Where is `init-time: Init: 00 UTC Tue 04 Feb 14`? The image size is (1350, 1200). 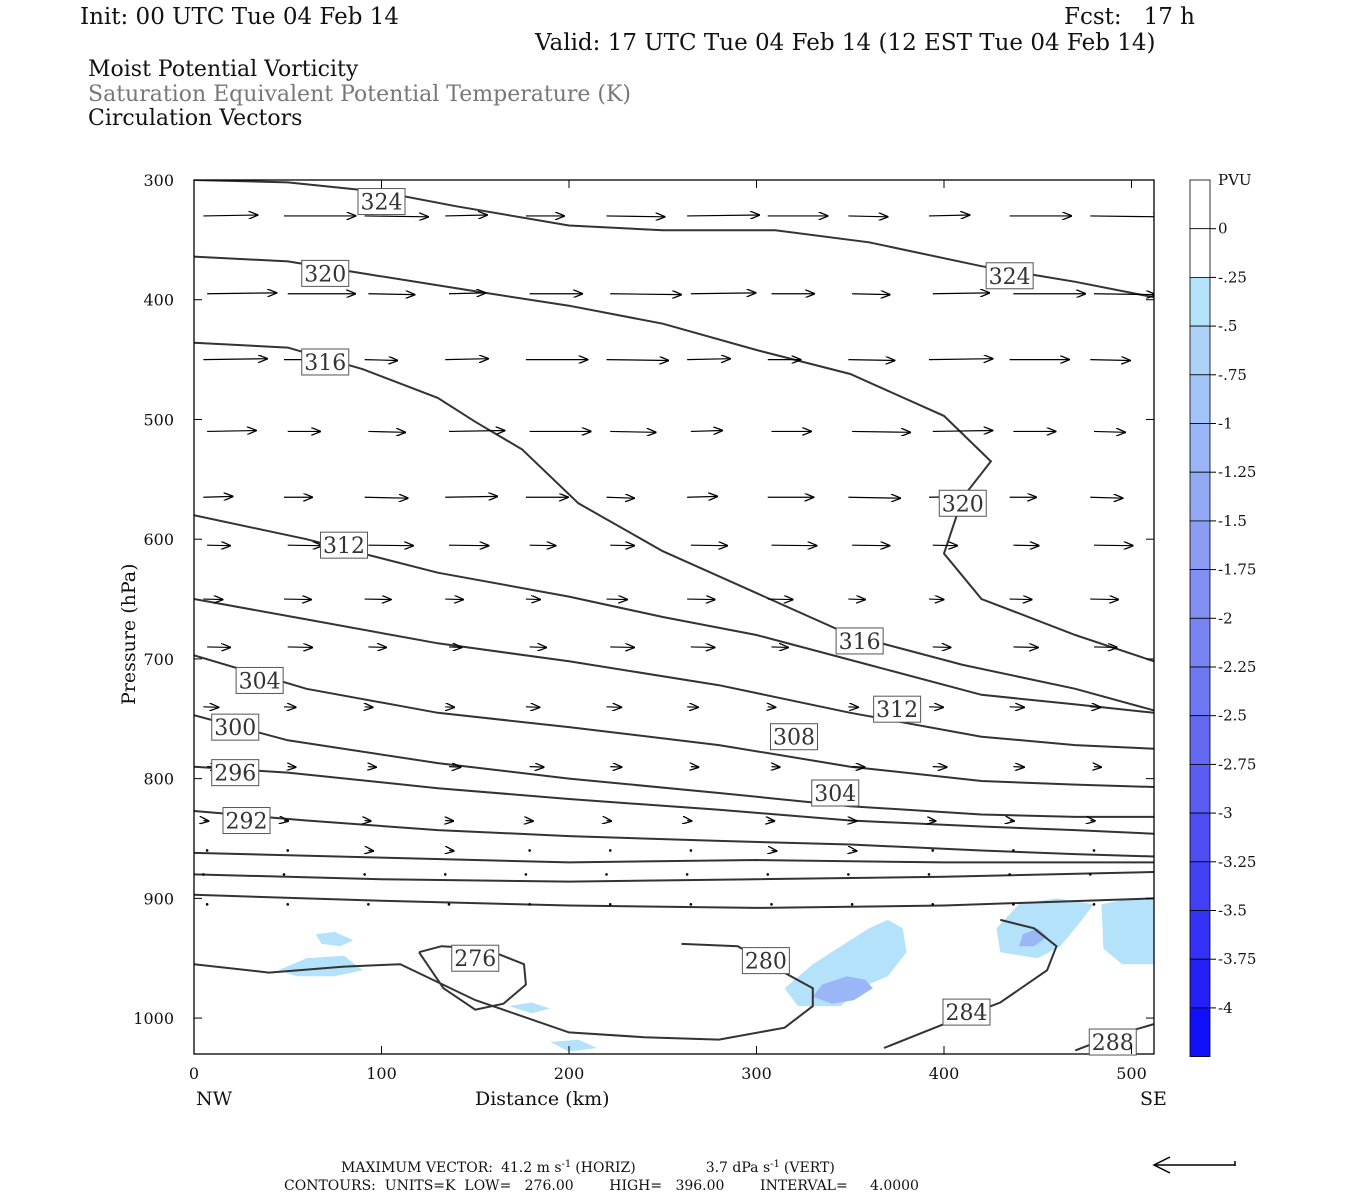 init-time: Init: 00 UTC Tue 04 Feb 14 is located at coordinates (240, 17).